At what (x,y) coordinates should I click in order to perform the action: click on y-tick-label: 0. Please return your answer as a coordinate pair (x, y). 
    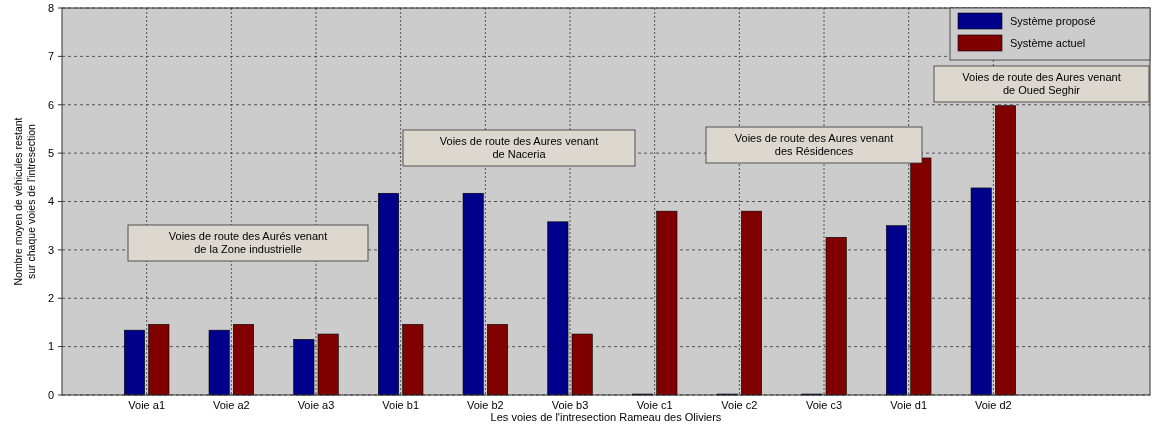
    Looking at the image, I should click on (50, 394).